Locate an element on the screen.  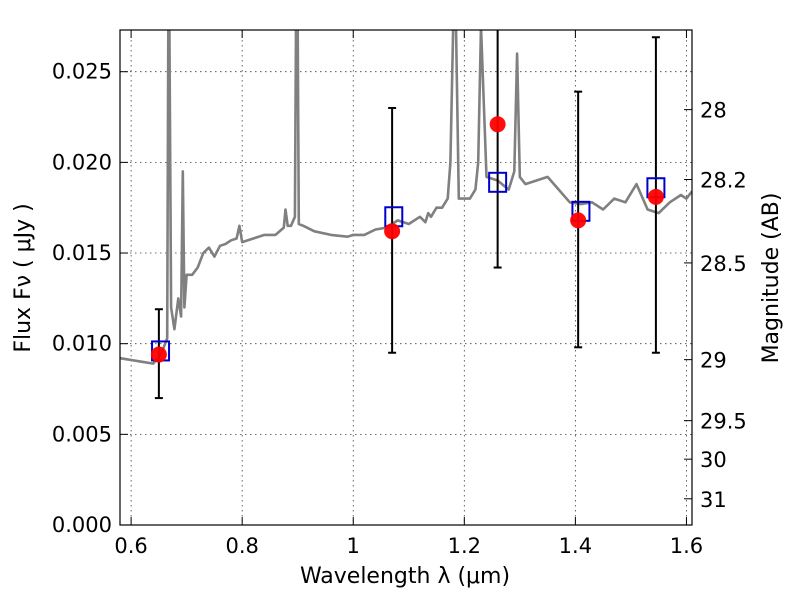
y2-axis-label: Magnitude (AB) is located at coordinates (771, 278).